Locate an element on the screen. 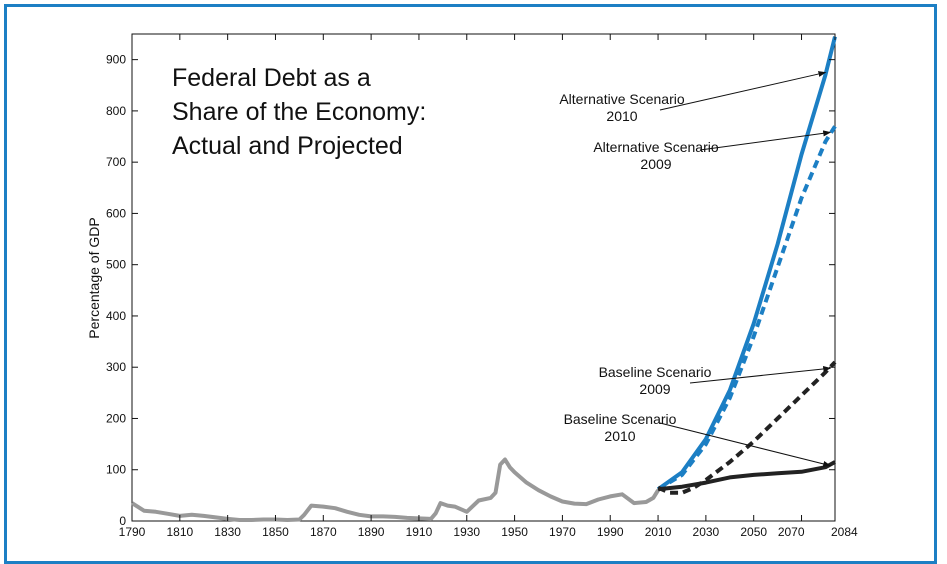  y-tick-label: 800 is located at coordinates (116, 111).